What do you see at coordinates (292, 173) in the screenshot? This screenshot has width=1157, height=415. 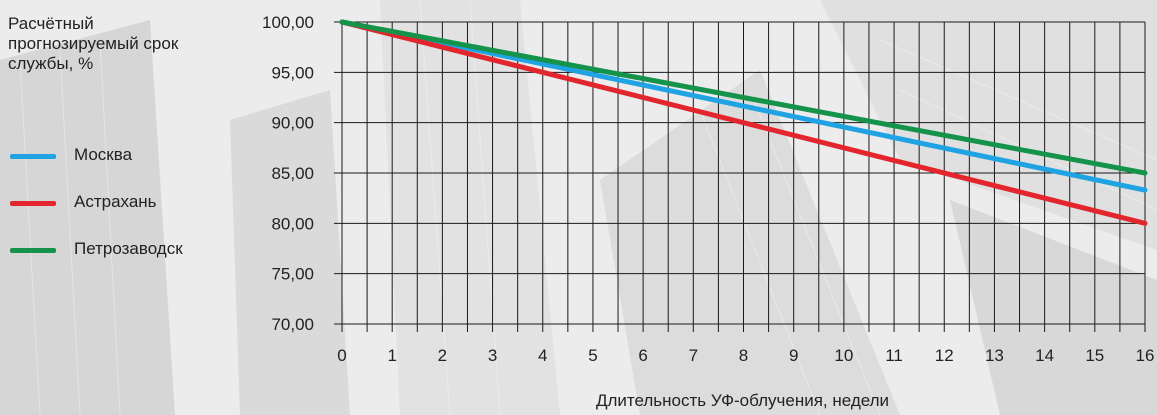 I see `y-tick-label: 85,00` at bounding box center [292, 173].